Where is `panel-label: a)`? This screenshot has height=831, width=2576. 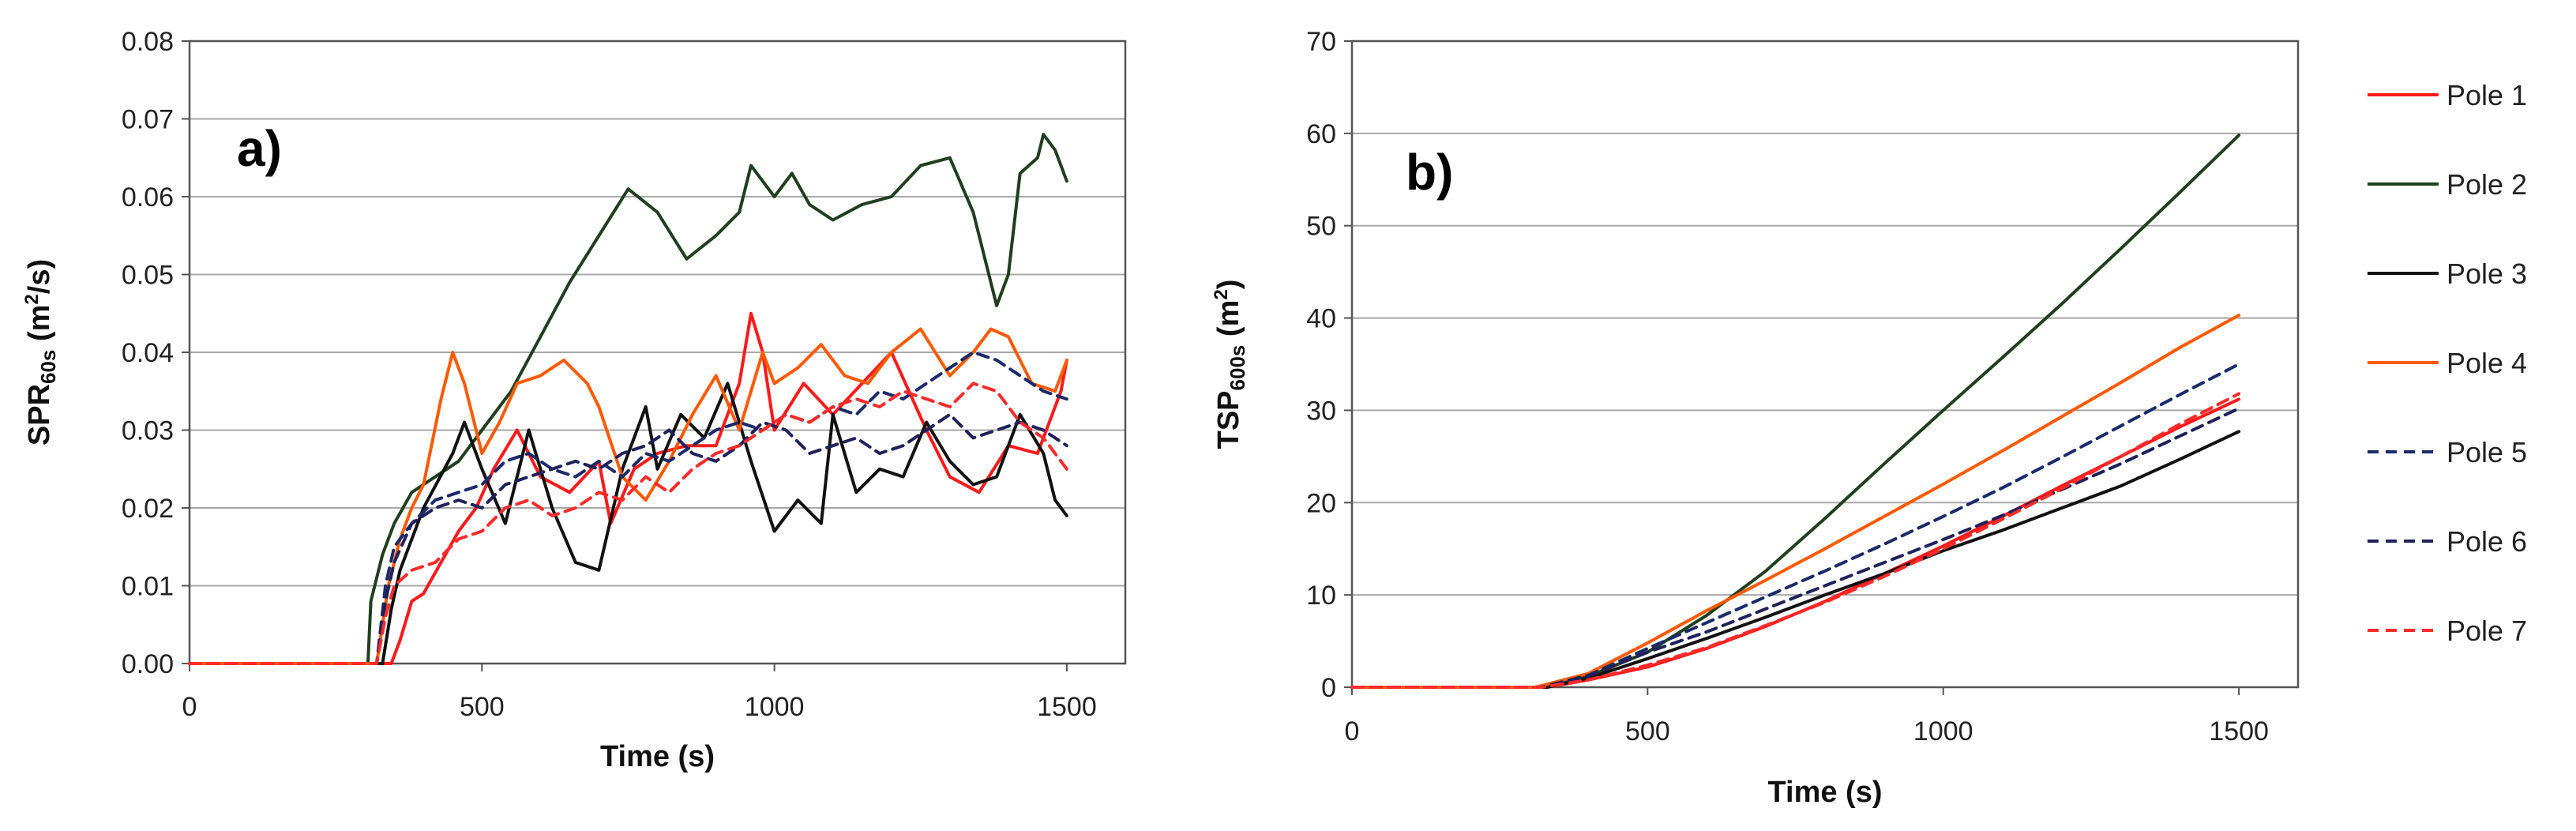 panel-label: a) is located at coordinates (259, 148).